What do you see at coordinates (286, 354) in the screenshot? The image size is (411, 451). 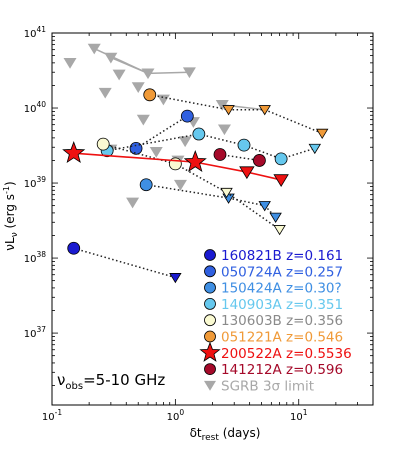 I see `legend-label: 200522A z=0.5536` at bounding box center [286, 354].